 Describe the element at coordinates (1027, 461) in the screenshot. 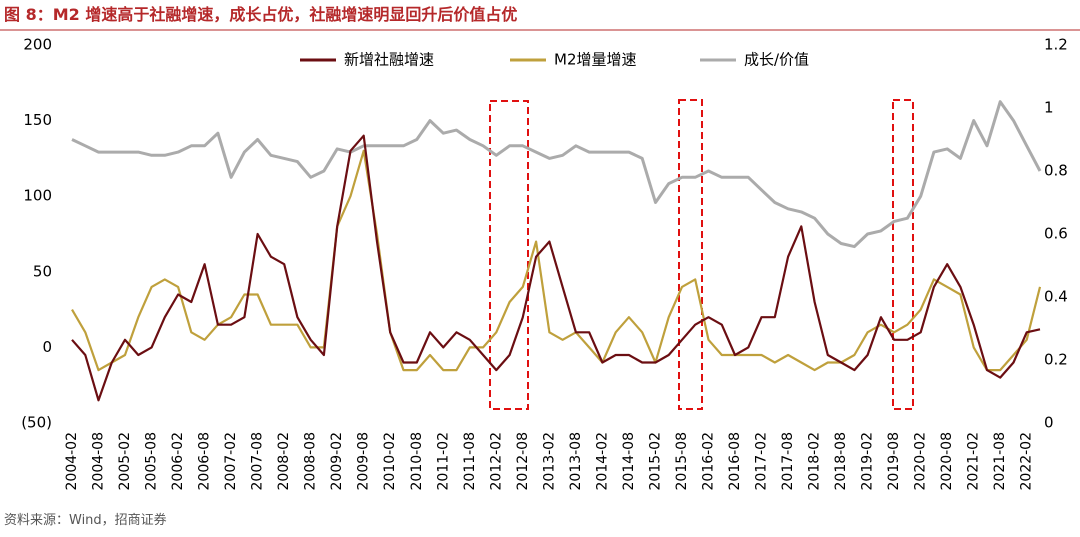

I see `x-tick-label: 2022-02` at that location.